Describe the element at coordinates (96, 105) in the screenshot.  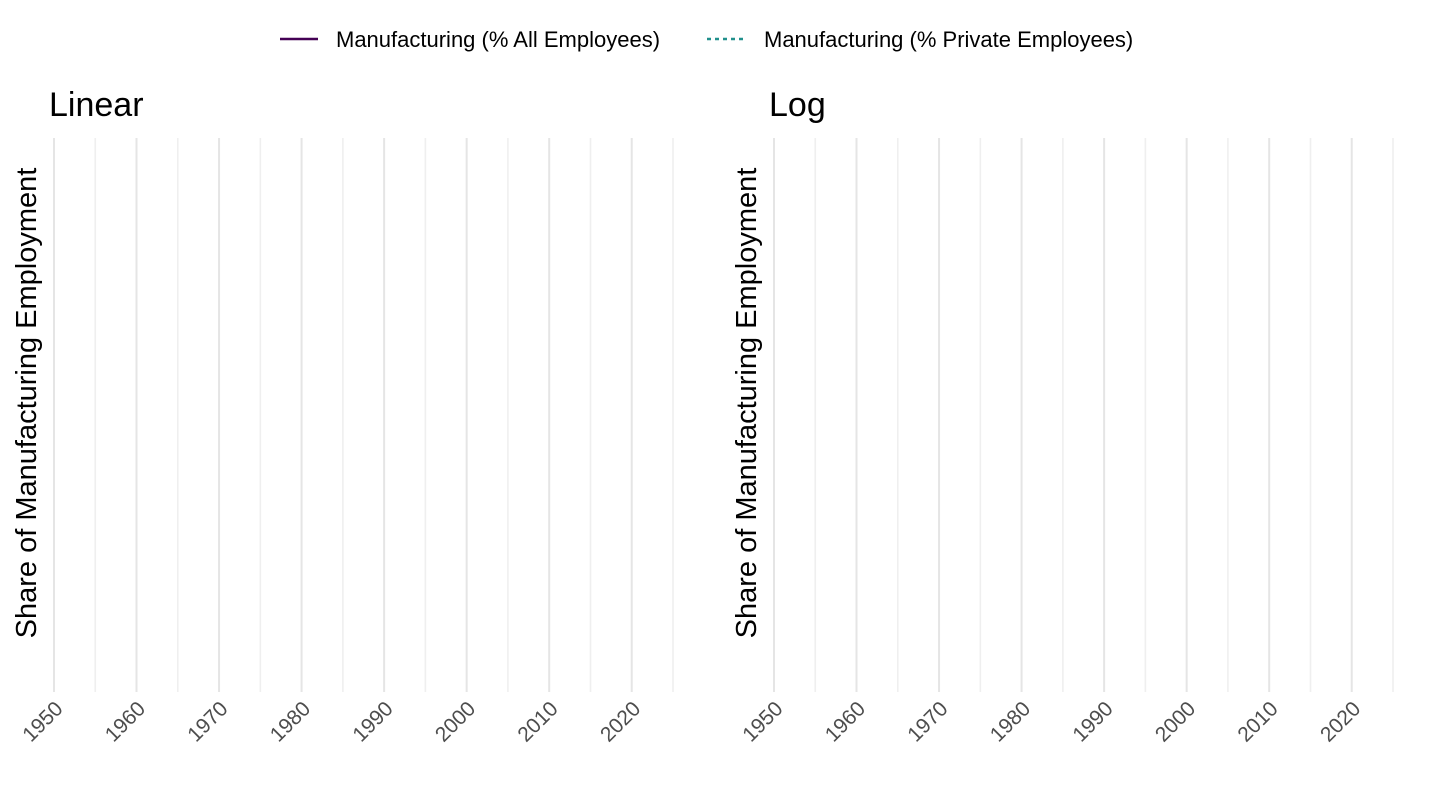
I see `panel-title: Linear` at that location.